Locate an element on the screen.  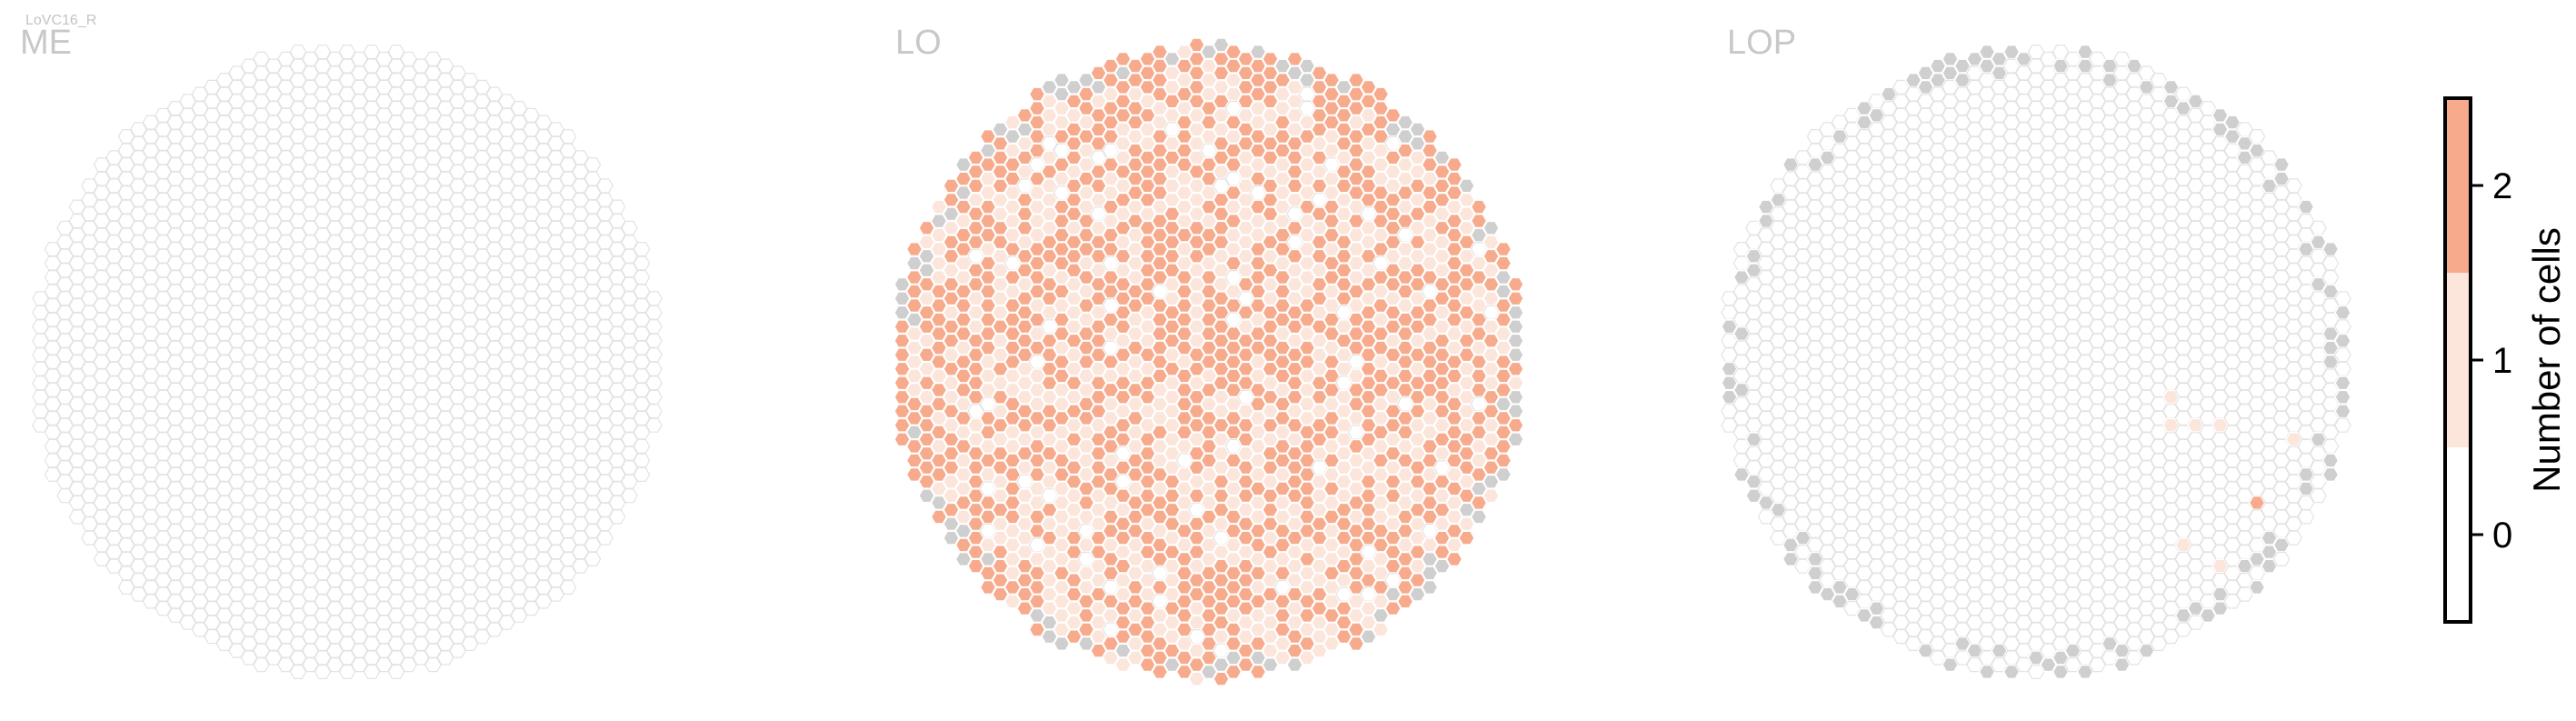
figure-subtitle: LoVC16_R is located at coordinates (61, 20).